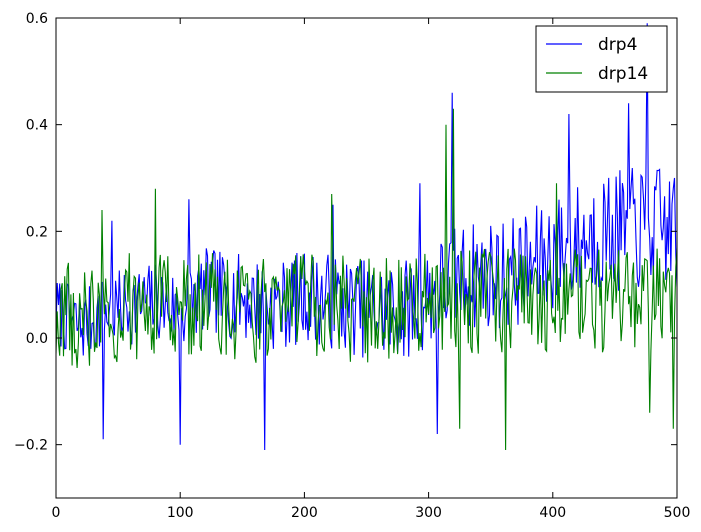 The width and height of the screenshot is (701, 532). I want to click on x-tick-label: 0, so click(56, 513).